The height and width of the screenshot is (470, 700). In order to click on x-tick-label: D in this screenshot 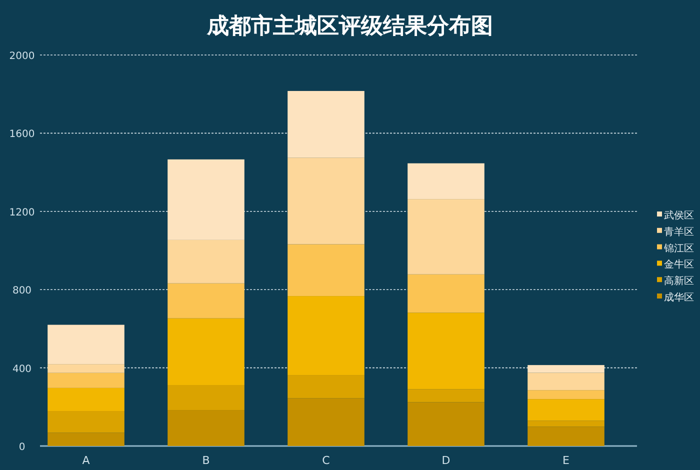, I will do `click(446, 460)`.